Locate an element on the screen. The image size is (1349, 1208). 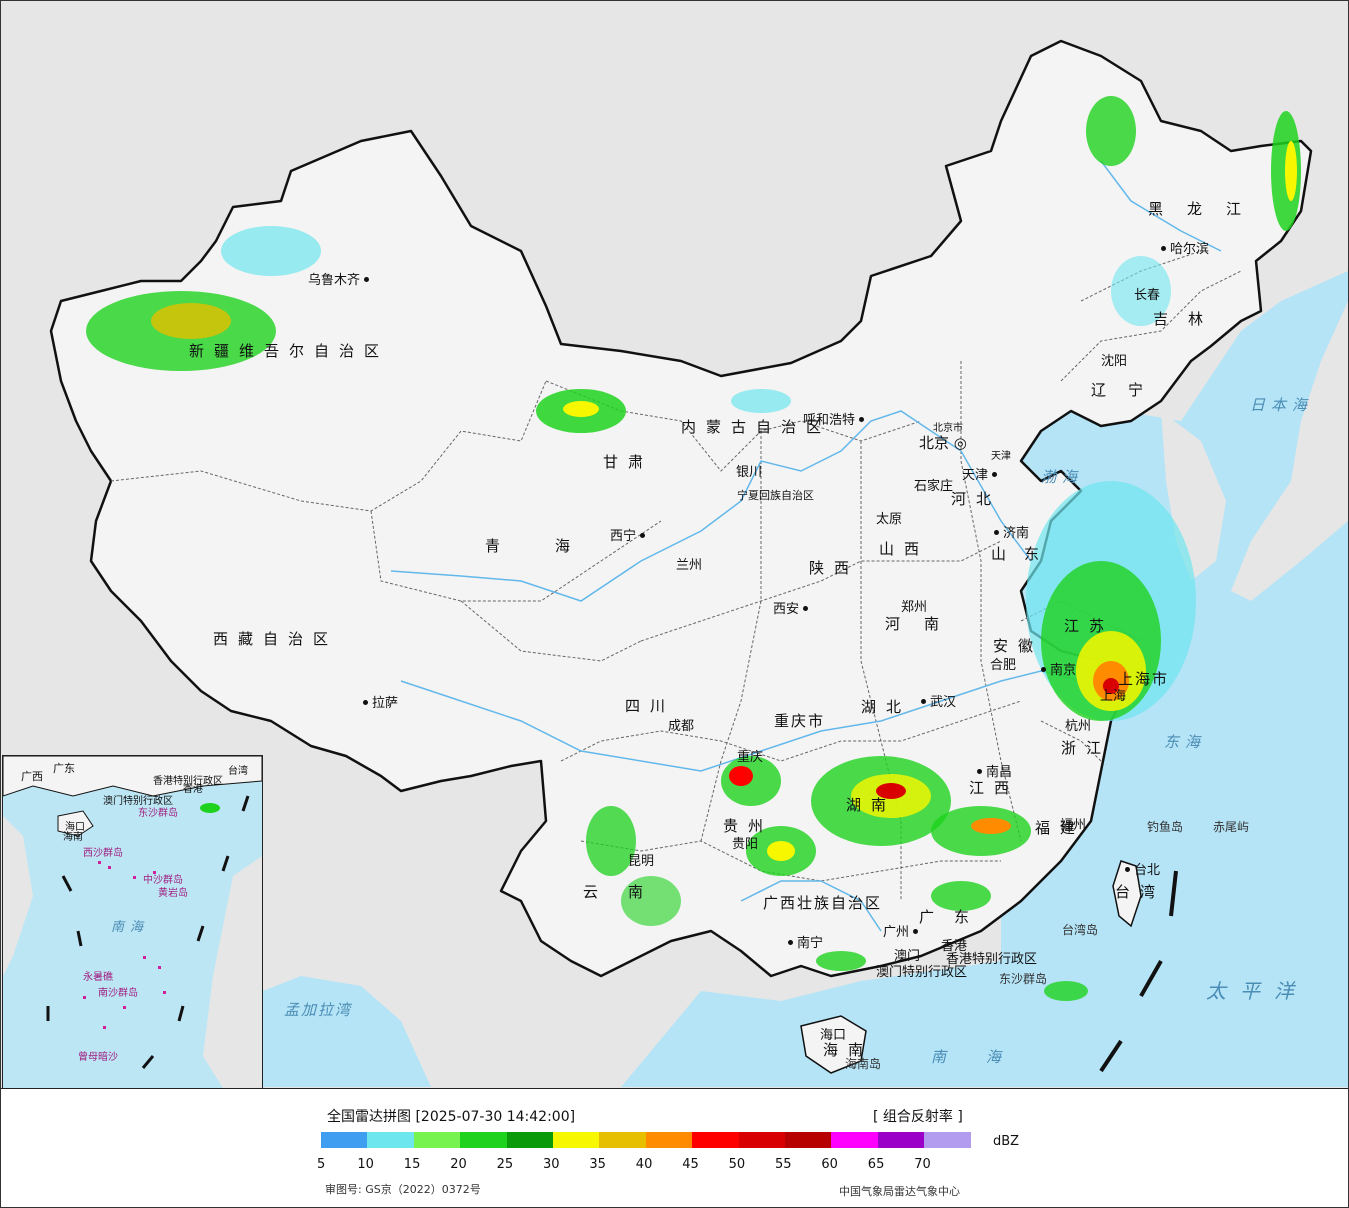
city-xian: 西安 is located at coordinates (792, 607).